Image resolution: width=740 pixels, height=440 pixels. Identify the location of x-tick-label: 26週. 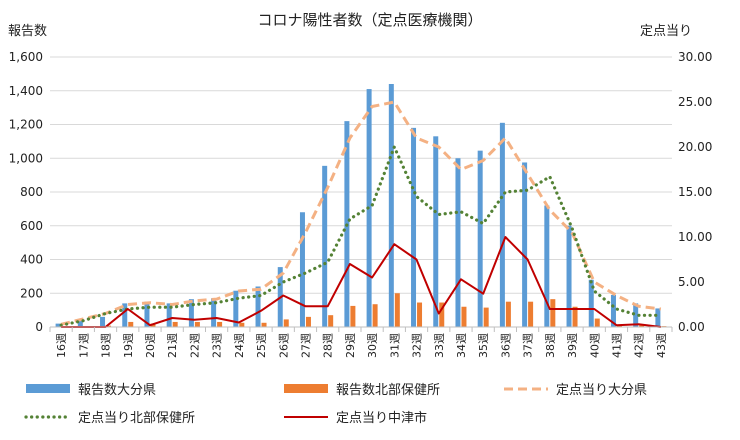
(283, 345).